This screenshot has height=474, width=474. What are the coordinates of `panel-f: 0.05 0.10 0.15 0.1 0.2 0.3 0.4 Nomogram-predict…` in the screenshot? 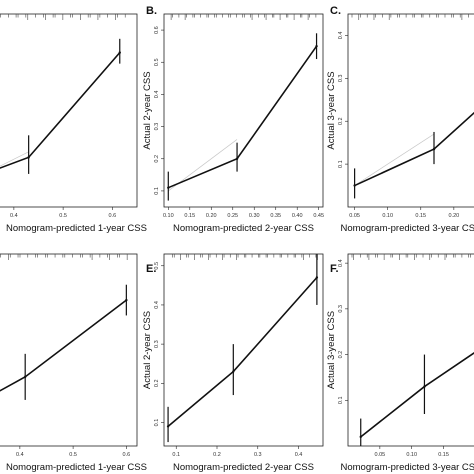 It's located at (400, 363).